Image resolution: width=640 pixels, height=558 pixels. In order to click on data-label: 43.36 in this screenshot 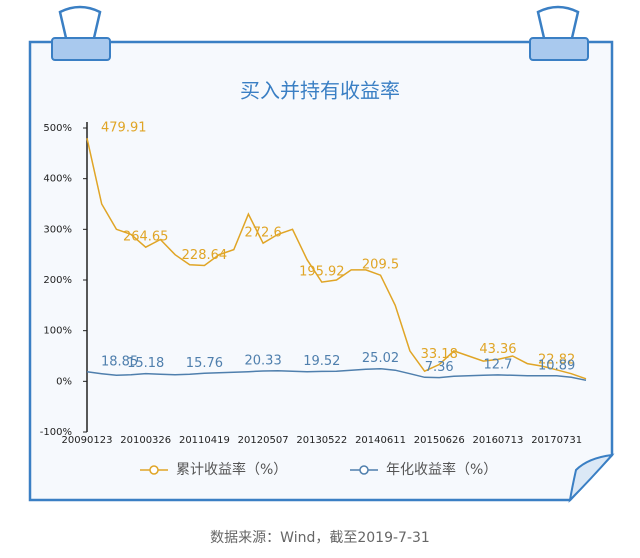, I will do `click(497, 349)`.